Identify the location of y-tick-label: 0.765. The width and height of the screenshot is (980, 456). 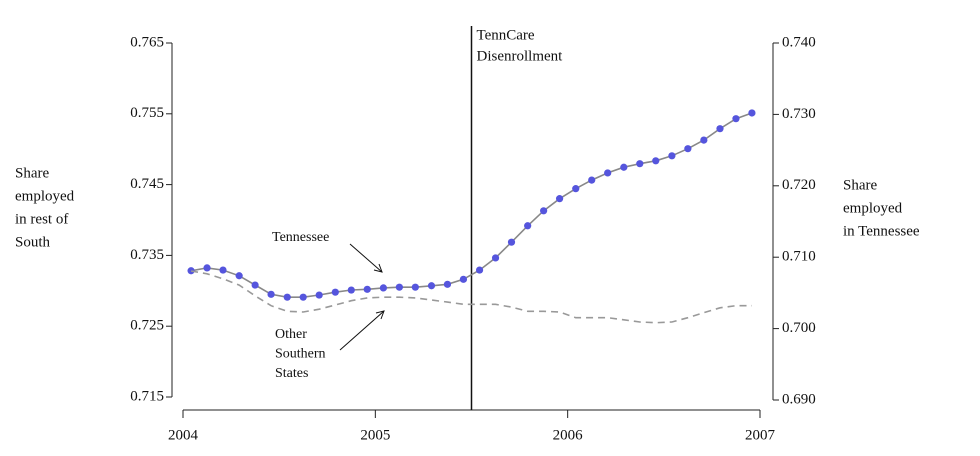
(147, 42).